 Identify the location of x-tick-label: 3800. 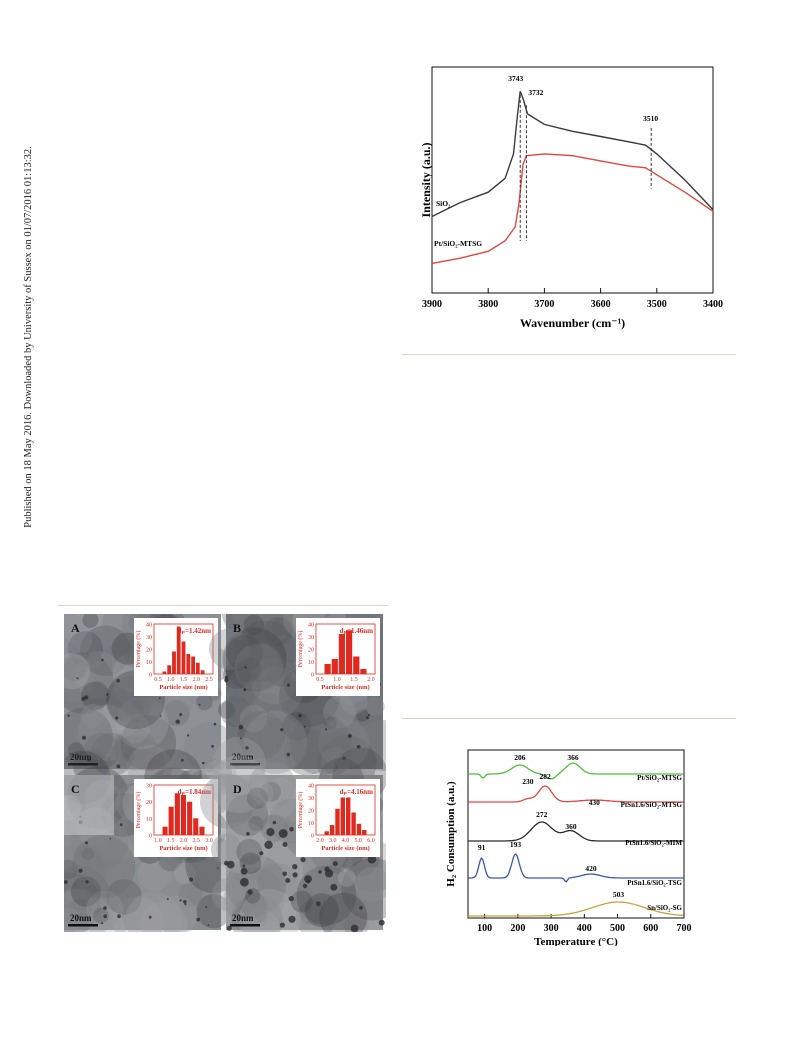
(488, 304).